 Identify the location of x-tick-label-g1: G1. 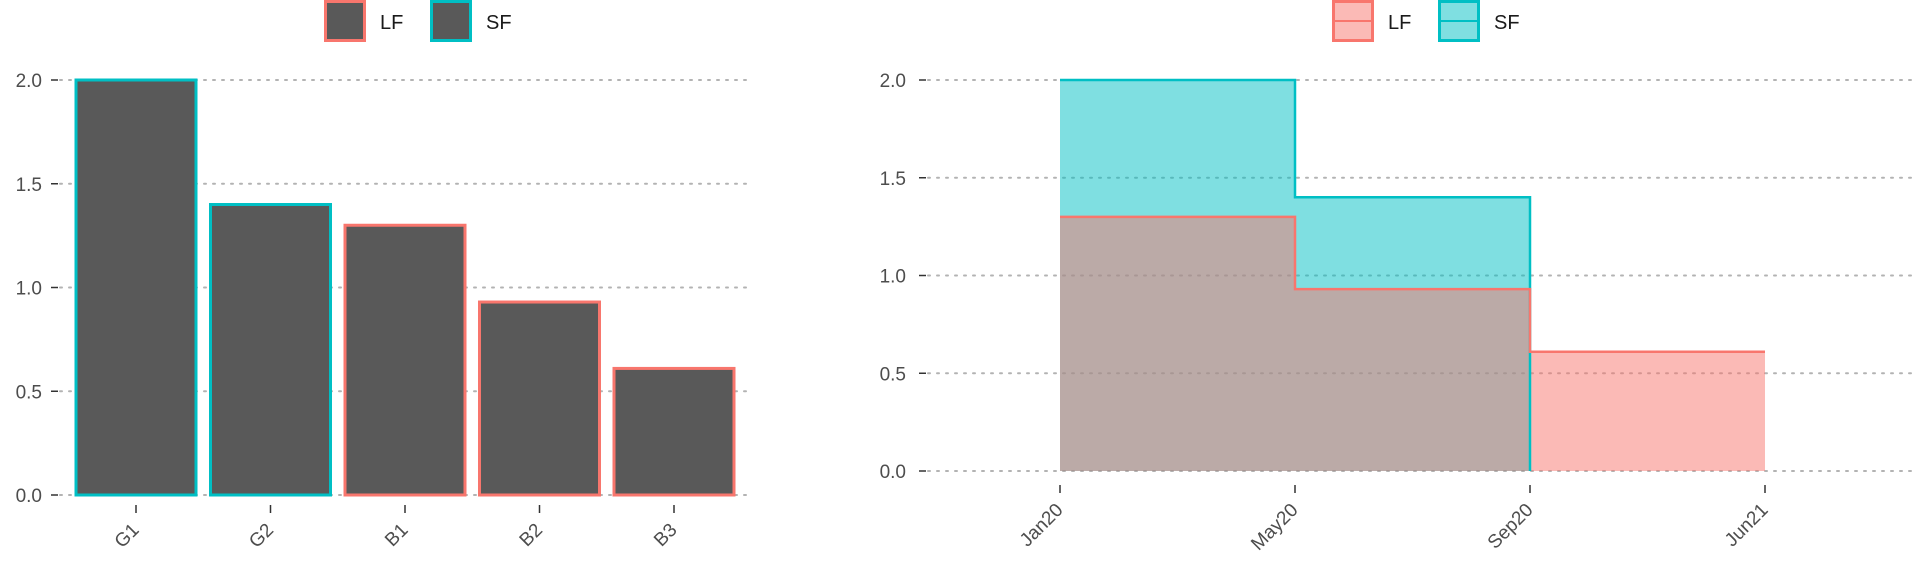
(127, 536).